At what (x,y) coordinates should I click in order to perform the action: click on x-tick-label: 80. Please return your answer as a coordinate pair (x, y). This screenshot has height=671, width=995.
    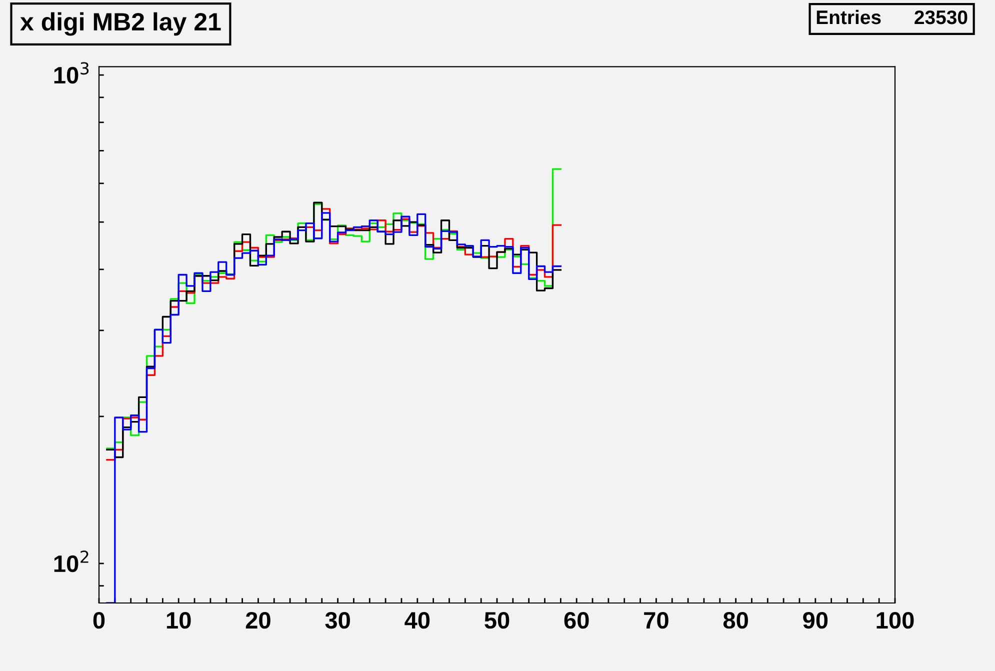
    Looking at the image, I should click on (735, 620).